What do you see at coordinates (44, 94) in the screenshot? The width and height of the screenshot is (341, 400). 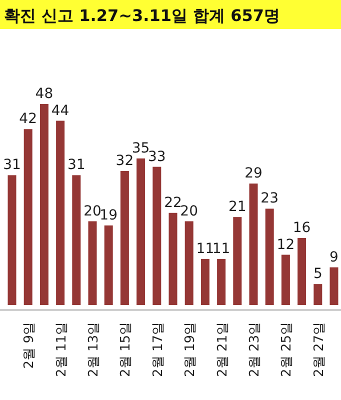 I see `data-label: 48` at bounding box center [44, 94].